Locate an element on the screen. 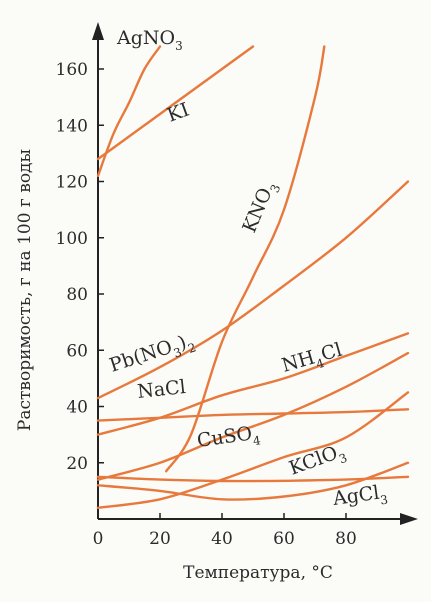 This screenshot has height=602, width=431. series-line-agcl3 is located at coordinates (253, 481).